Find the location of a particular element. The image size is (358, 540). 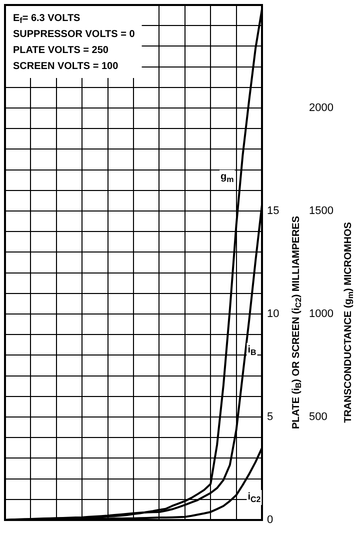

y-tick-label: 5 is located at coordinates (270, 417).